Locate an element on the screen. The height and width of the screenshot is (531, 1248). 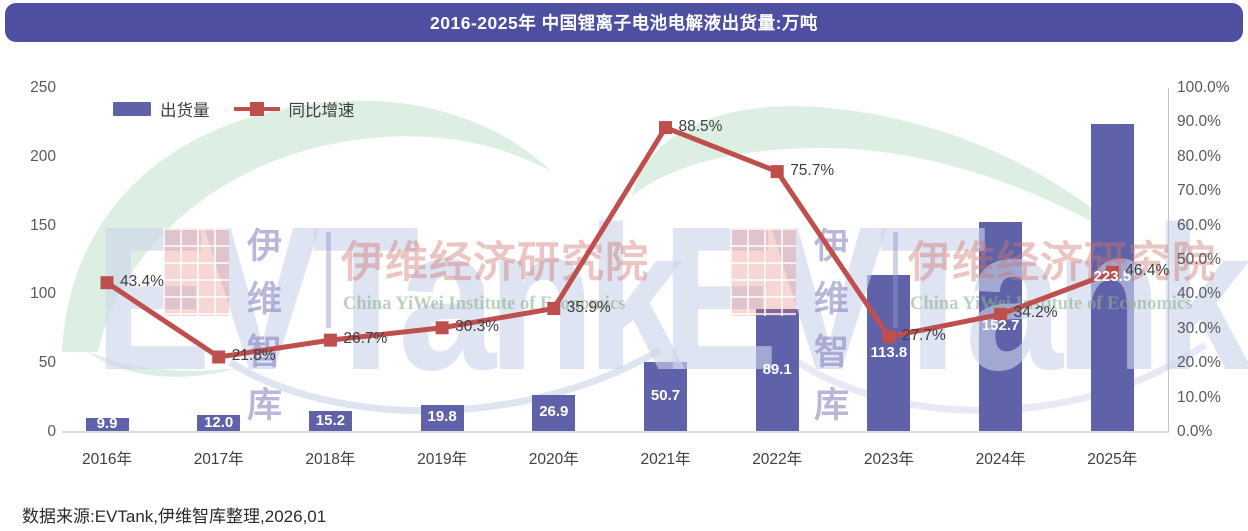
bar-value-label: 152.7 is located at coordinates (1000, 325).